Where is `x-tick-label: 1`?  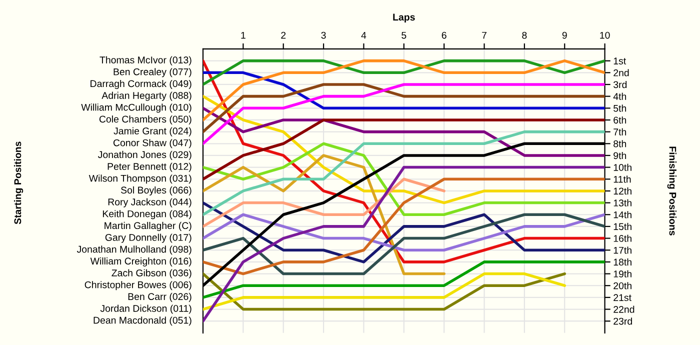
x-tick-label: 1 is located at coordinates (243, 35).